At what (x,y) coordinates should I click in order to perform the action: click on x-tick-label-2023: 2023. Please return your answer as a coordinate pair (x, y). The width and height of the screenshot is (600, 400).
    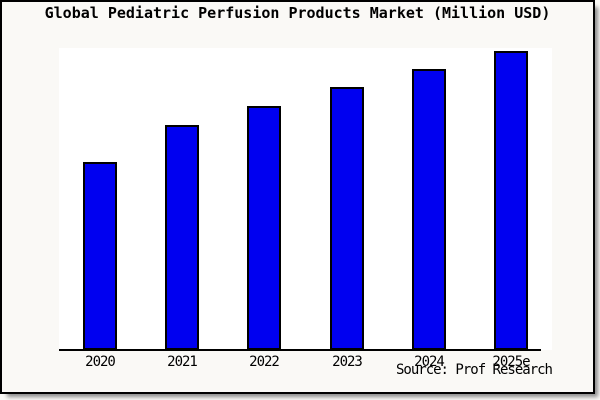
    Looking at the image, I should click on (347, 362).